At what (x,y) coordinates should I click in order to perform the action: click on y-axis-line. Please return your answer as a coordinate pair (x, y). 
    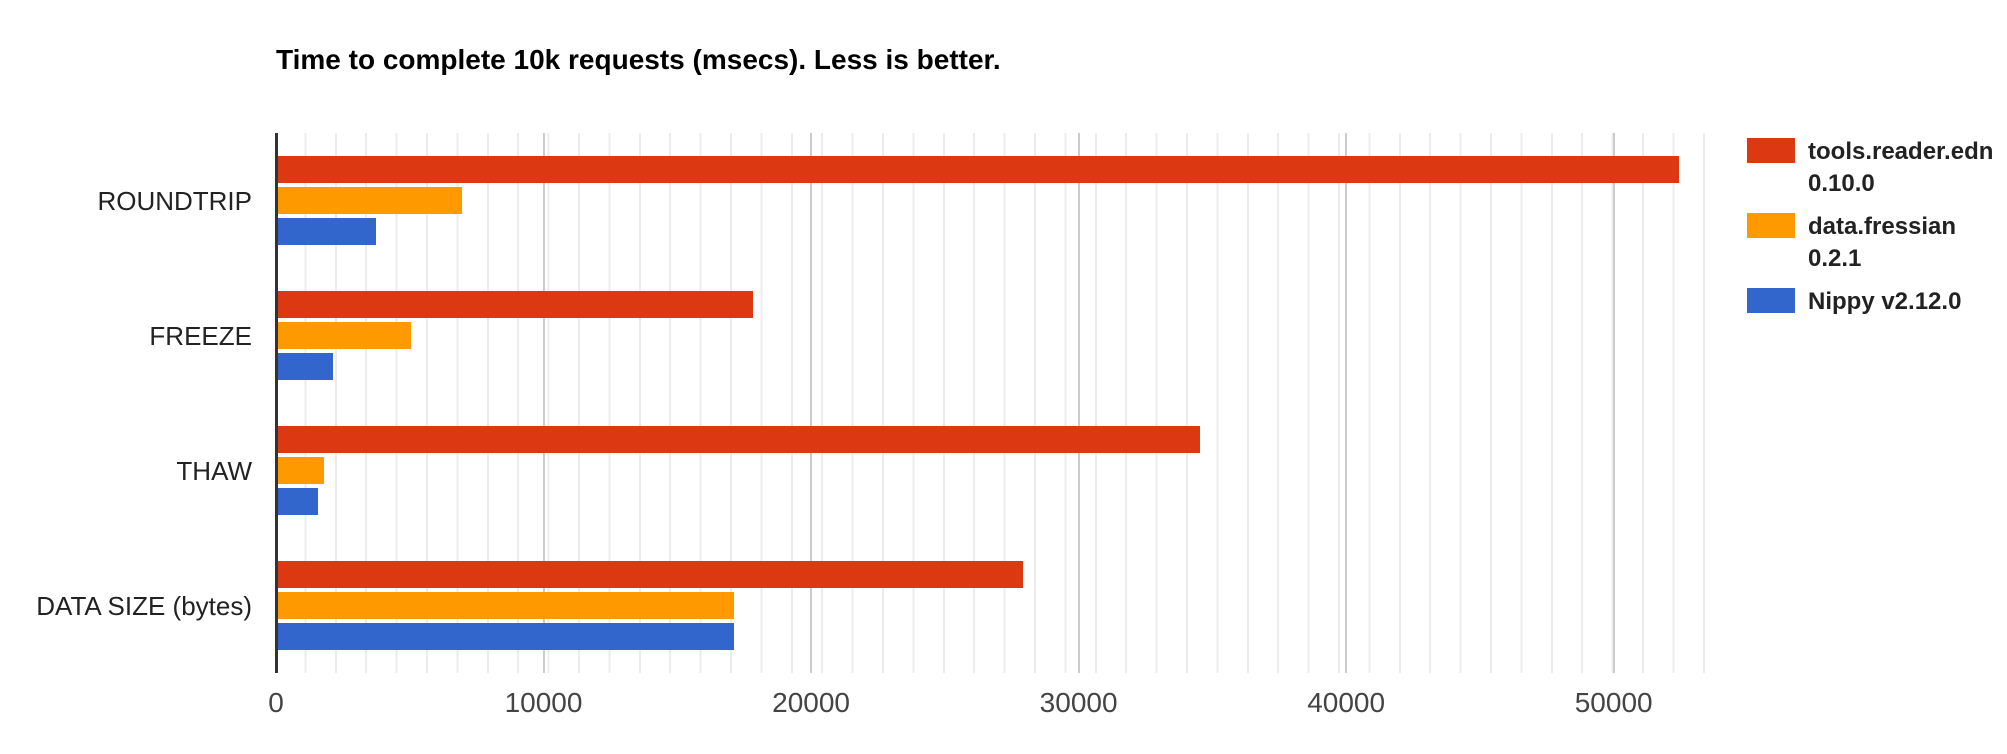
    Looking at the image, I should click on (276, 403).